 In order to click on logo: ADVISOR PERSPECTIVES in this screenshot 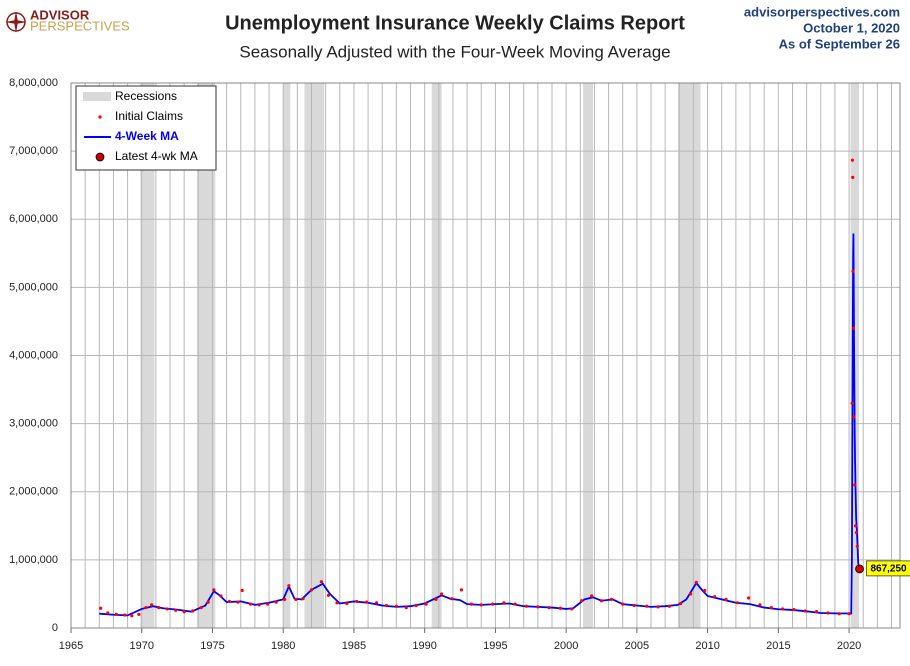, I will do `click(67, 20)`.